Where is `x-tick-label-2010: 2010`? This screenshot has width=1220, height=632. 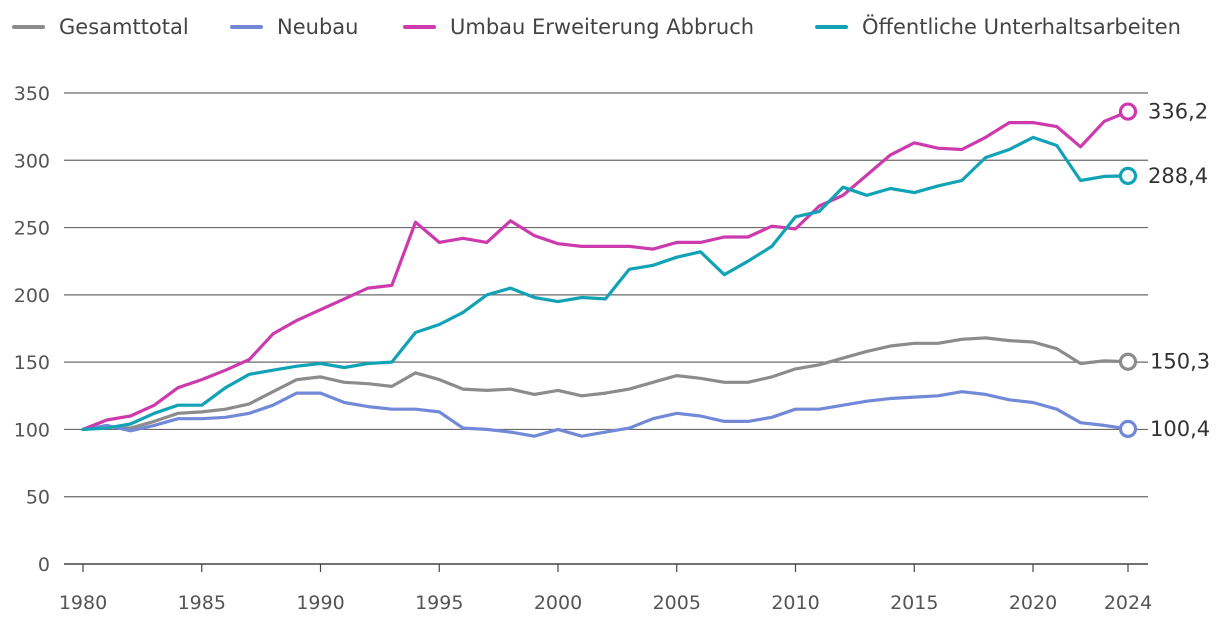
x-tick-label-2010: 2010 is located at coordinates (795, 603).